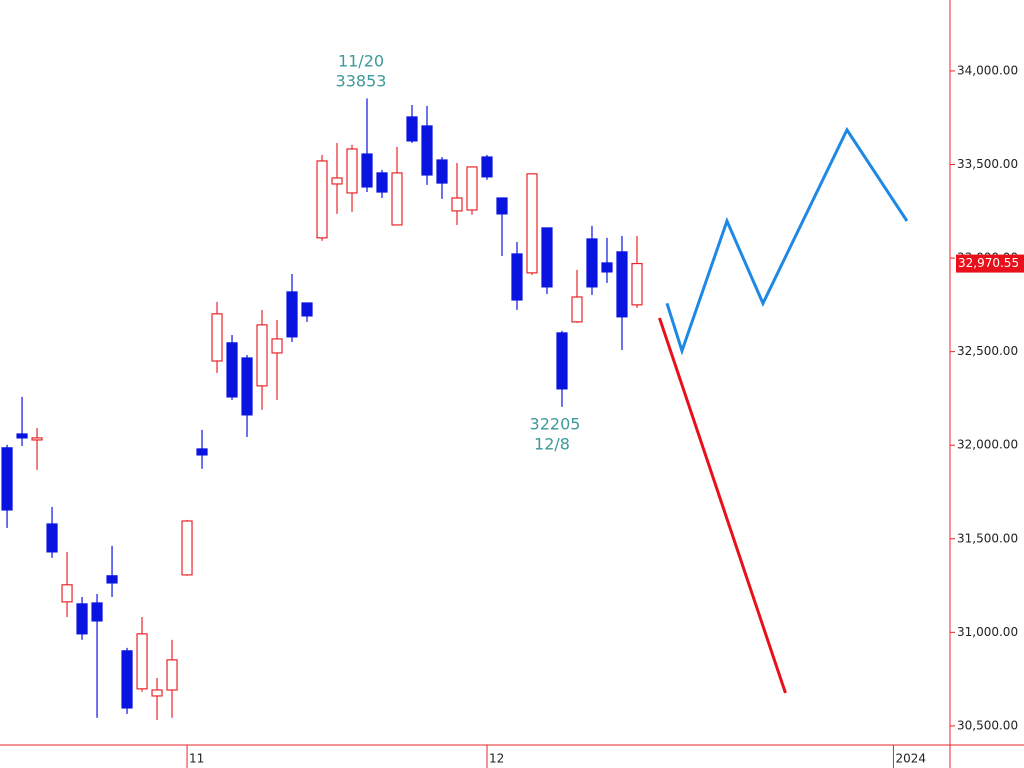 The image size is (1024, 768). Describe the element at coordinates (987, 445) in the screenshot. I see `y-tick-label: 32,000.00` at that location.